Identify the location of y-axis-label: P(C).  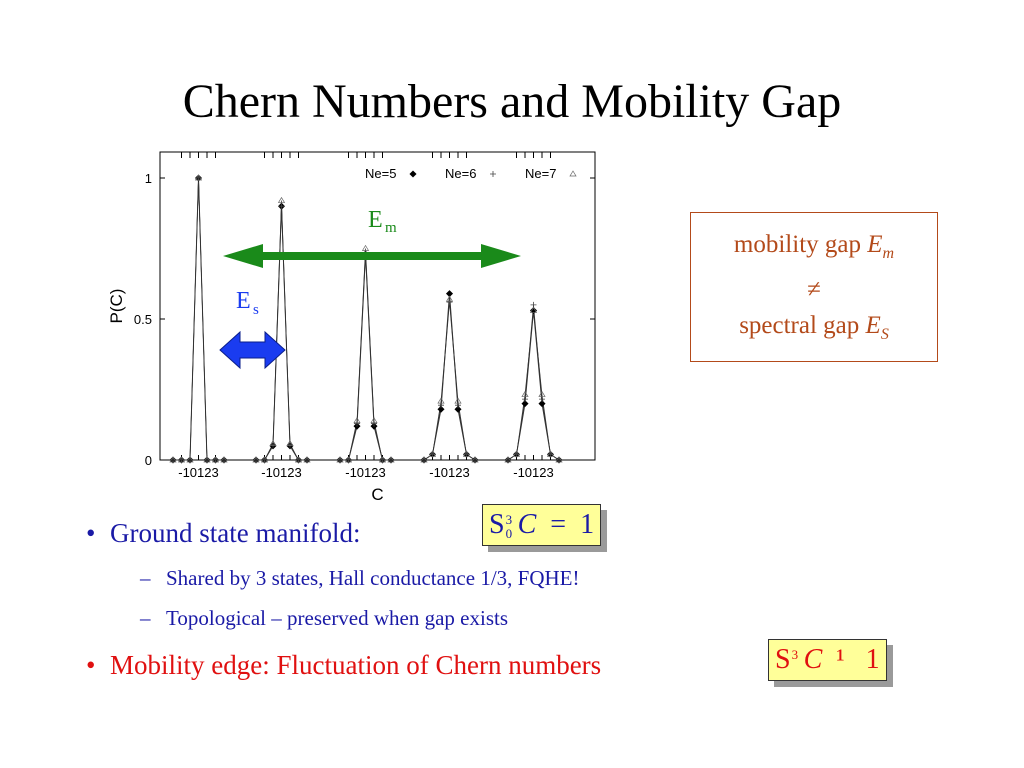
(116, 306).